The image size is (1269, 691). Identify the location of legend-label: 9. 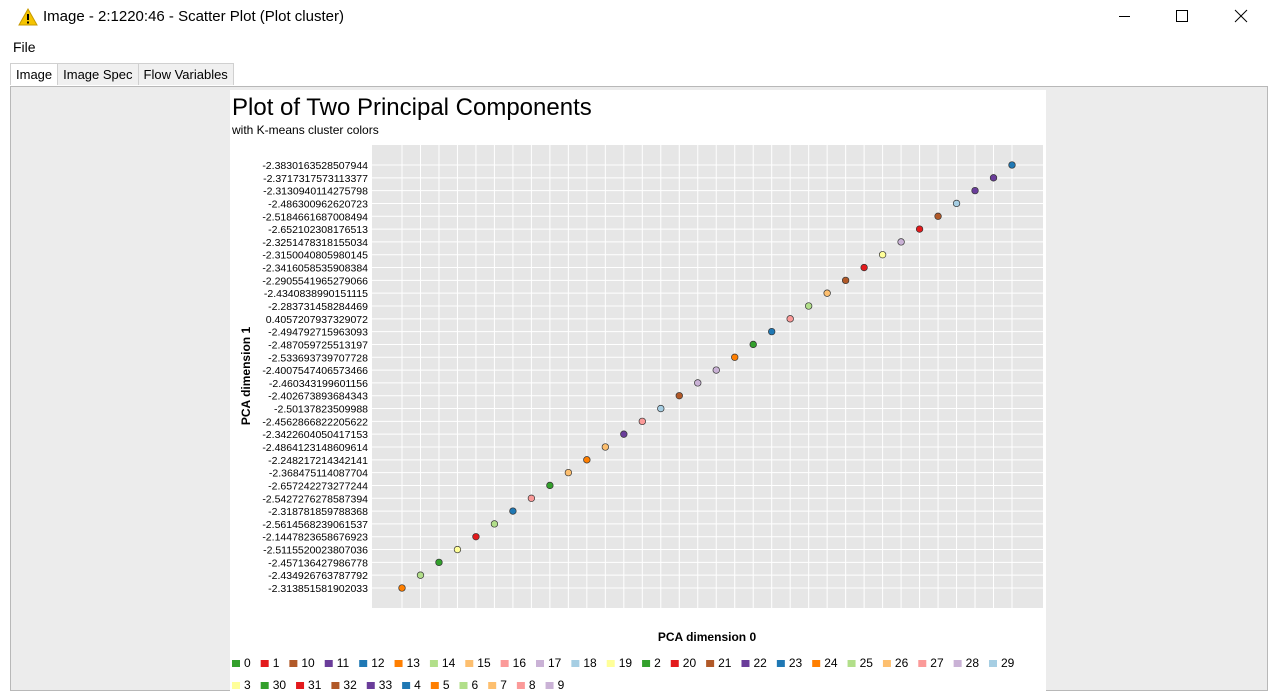
(561, 684).